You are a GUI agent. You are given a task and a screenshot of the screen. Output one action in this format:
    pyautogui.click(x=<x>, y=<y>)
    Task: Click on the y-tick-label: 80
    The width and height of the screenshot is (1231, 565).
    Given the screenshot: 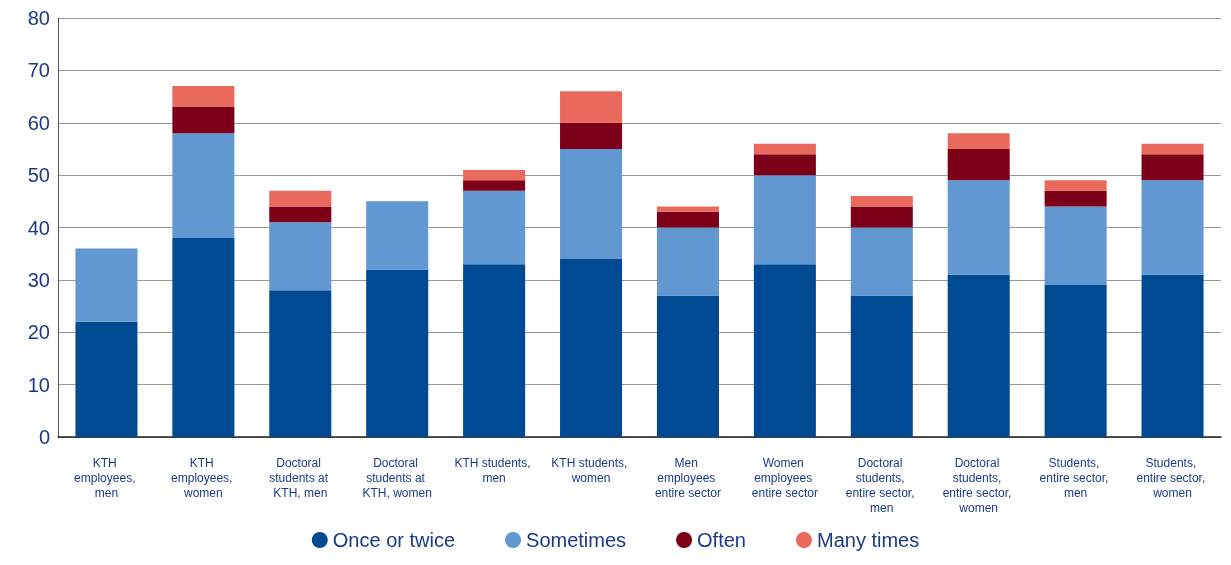 What is the action you would take?
    pyautogui.click(x=38, y=18)
    